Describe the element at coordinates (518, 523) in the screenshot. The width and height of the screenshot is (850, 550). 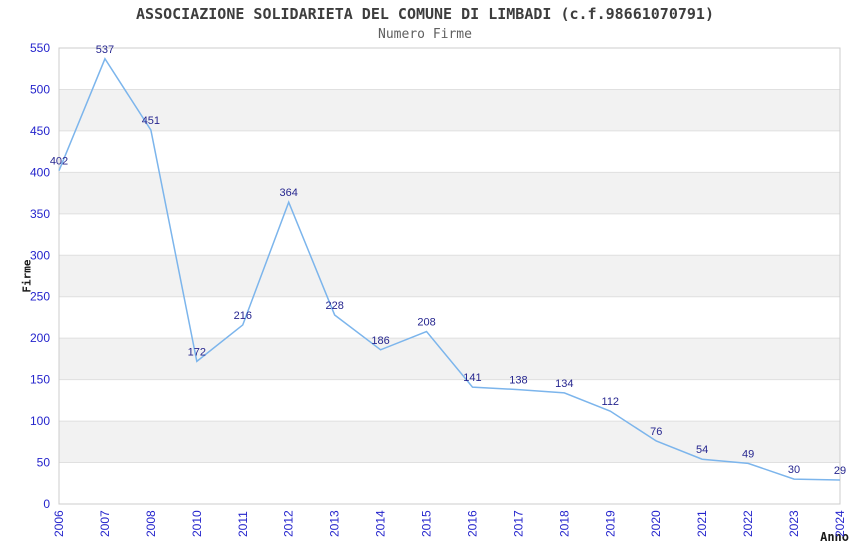
I see `x-tick-label: 2017` at that location.